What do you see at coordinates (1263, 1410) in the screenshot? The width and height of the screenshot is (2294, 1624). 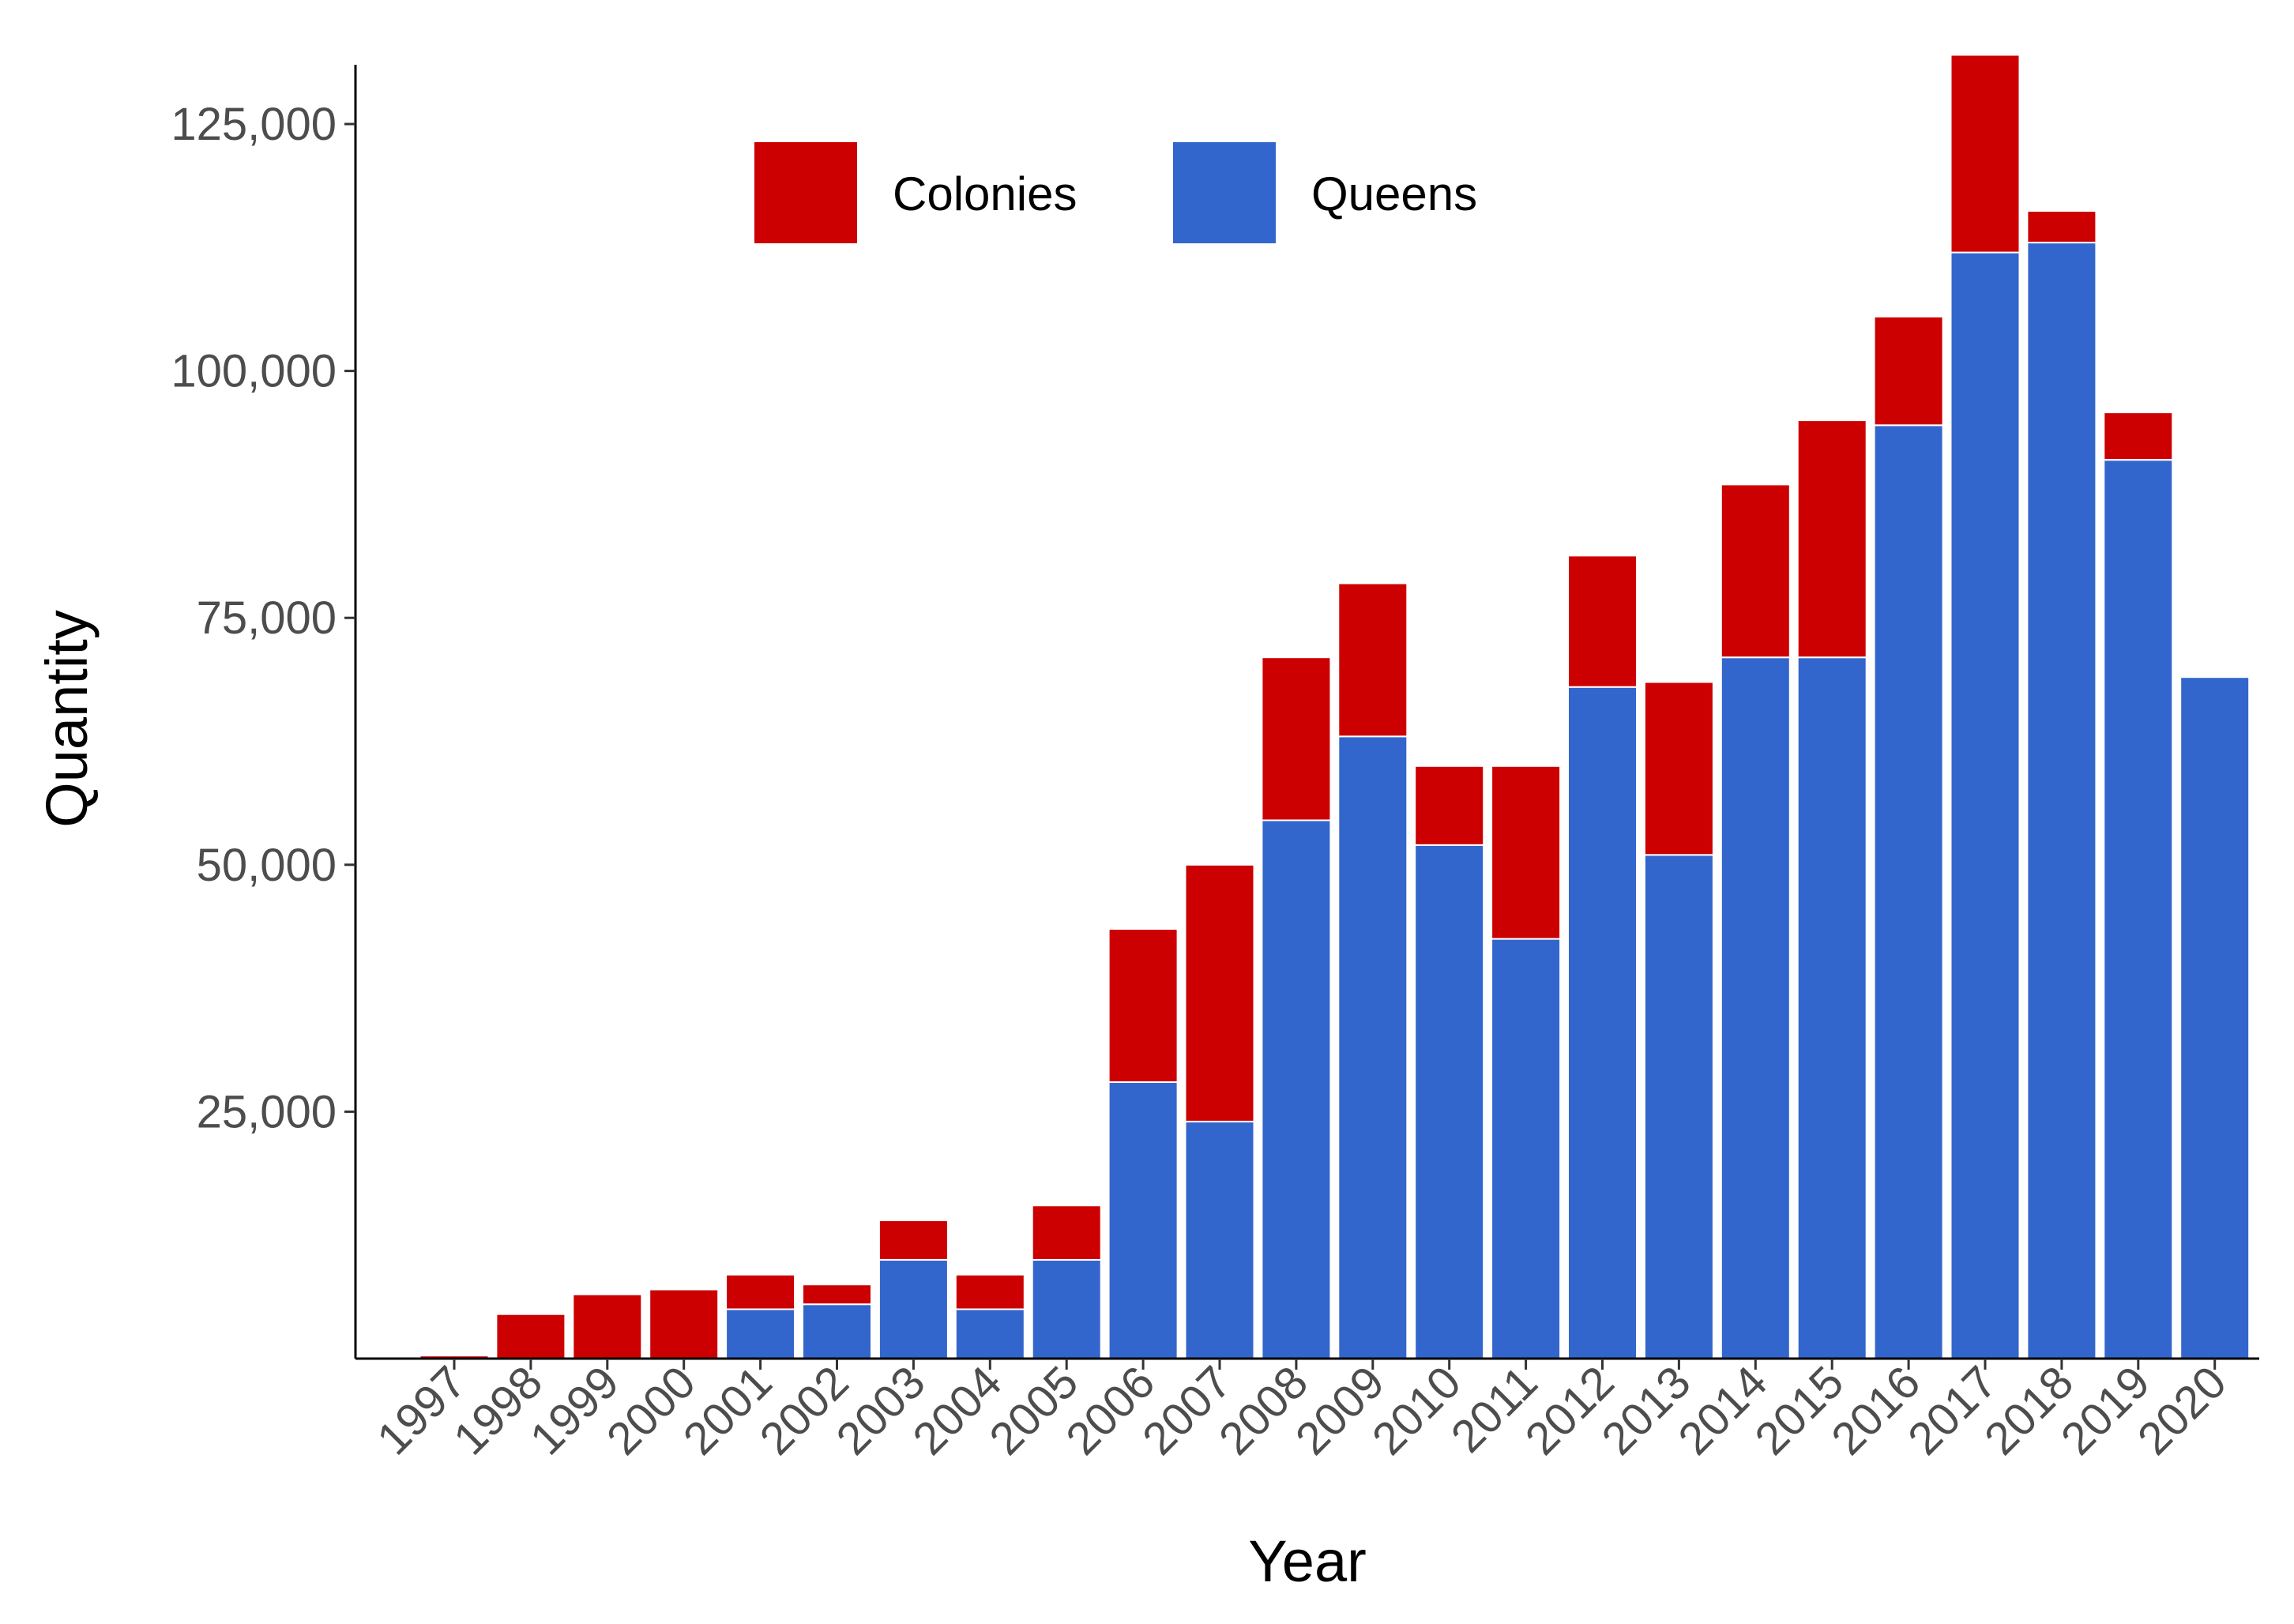 I see `x-tick-label-2008: 2008` at bounding box center [1263, 1410].